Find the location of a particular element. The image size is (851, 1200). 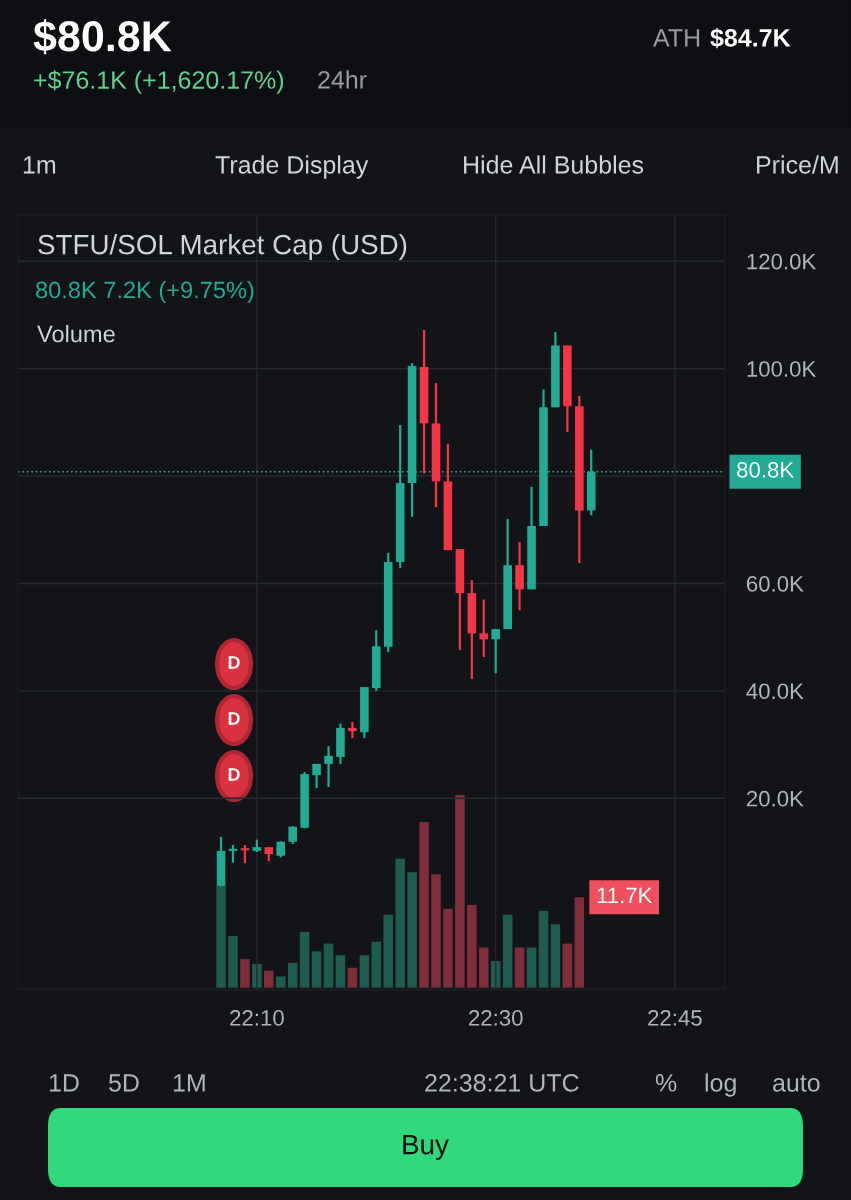

text: Buy is located at coordinates (426, 1147).